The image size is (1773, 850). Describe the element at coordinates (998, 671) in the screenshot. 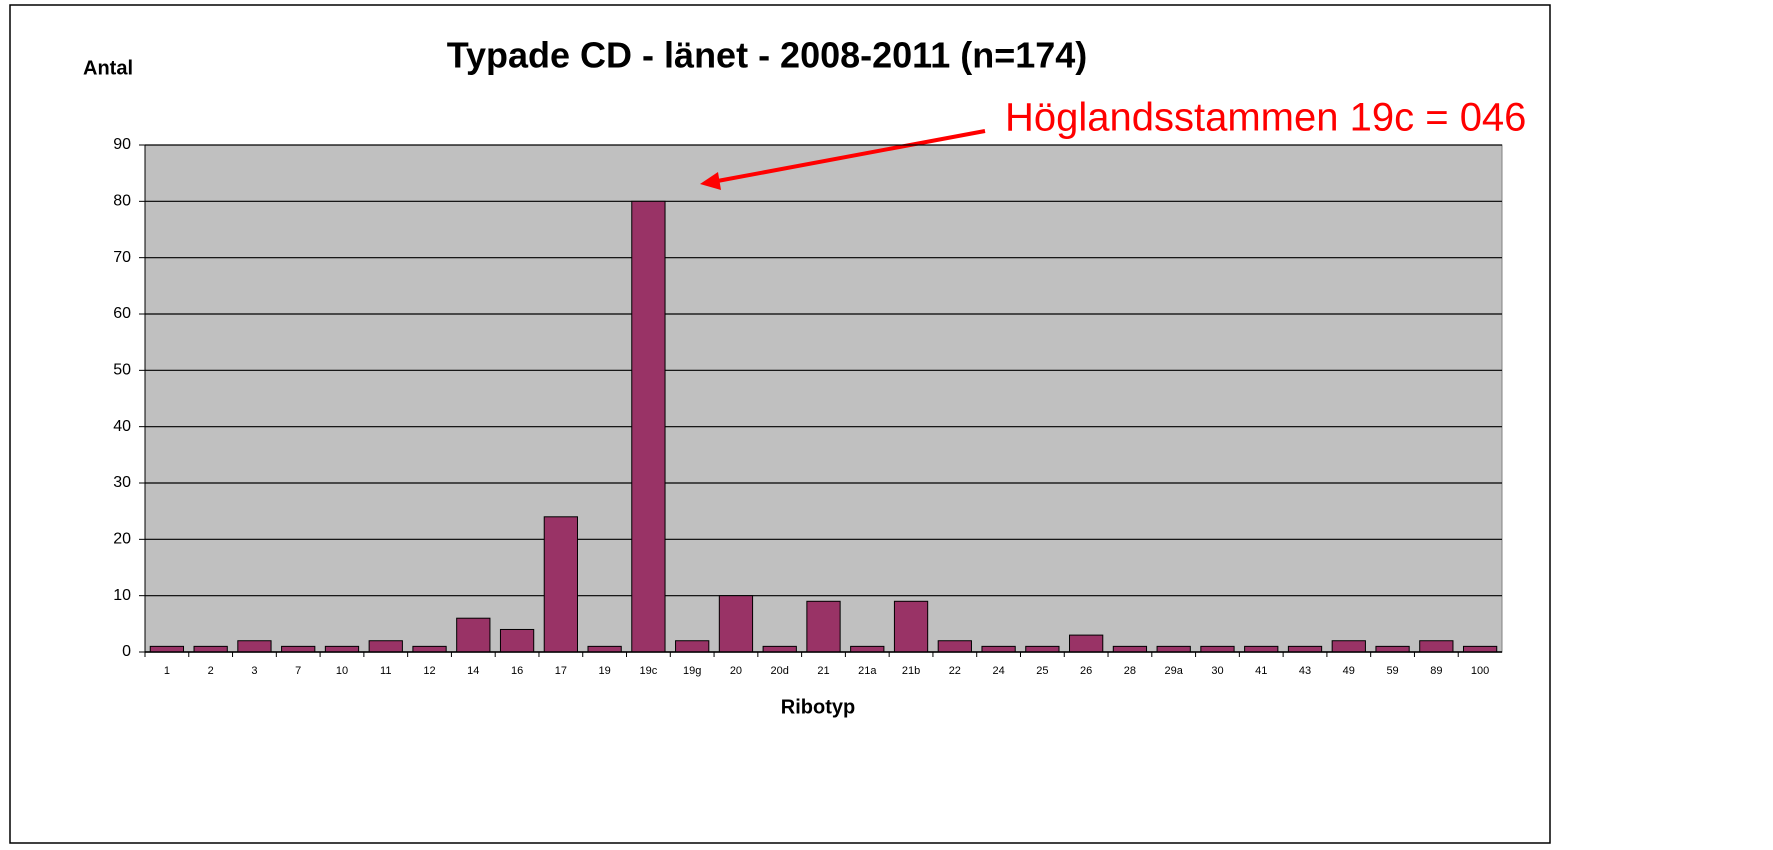

I see `x-tick-label: 24` at that location.